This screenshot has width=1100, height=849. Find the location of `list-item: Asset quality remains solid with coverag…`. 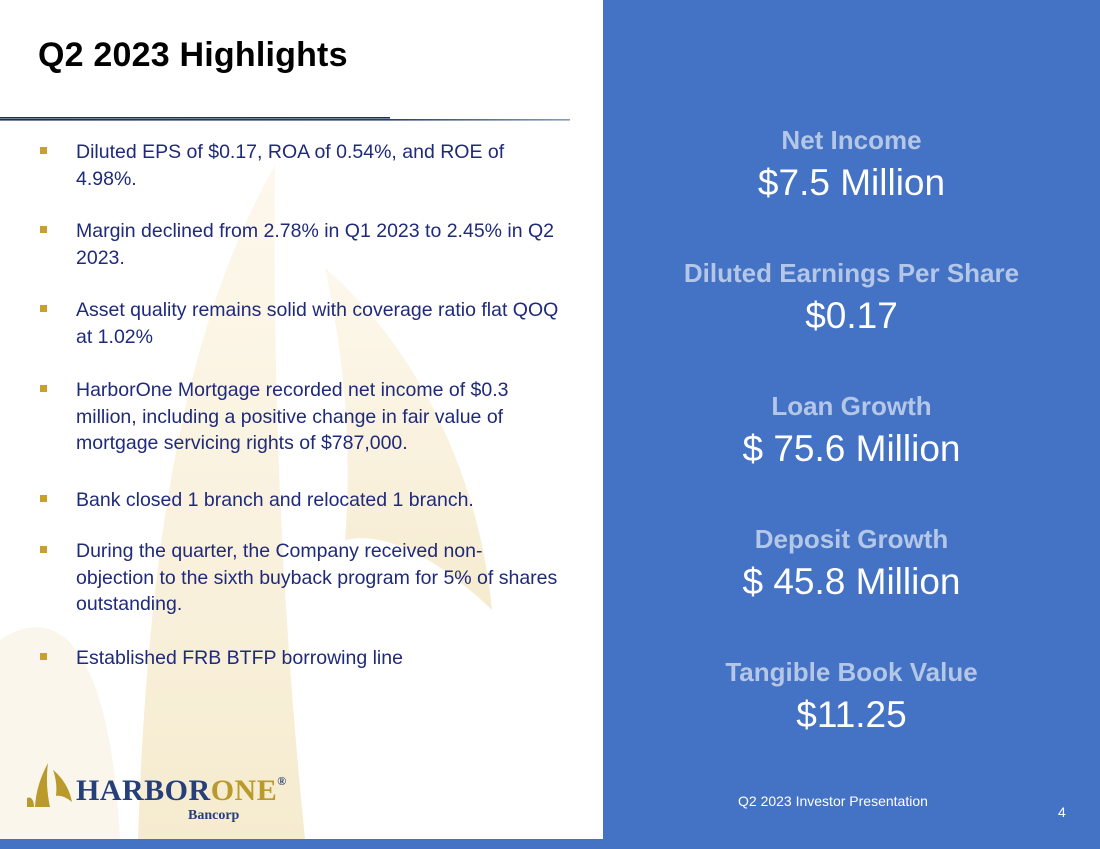

list-item: Asset quality remains solid with coverag… is located at coordinates (300, 323).